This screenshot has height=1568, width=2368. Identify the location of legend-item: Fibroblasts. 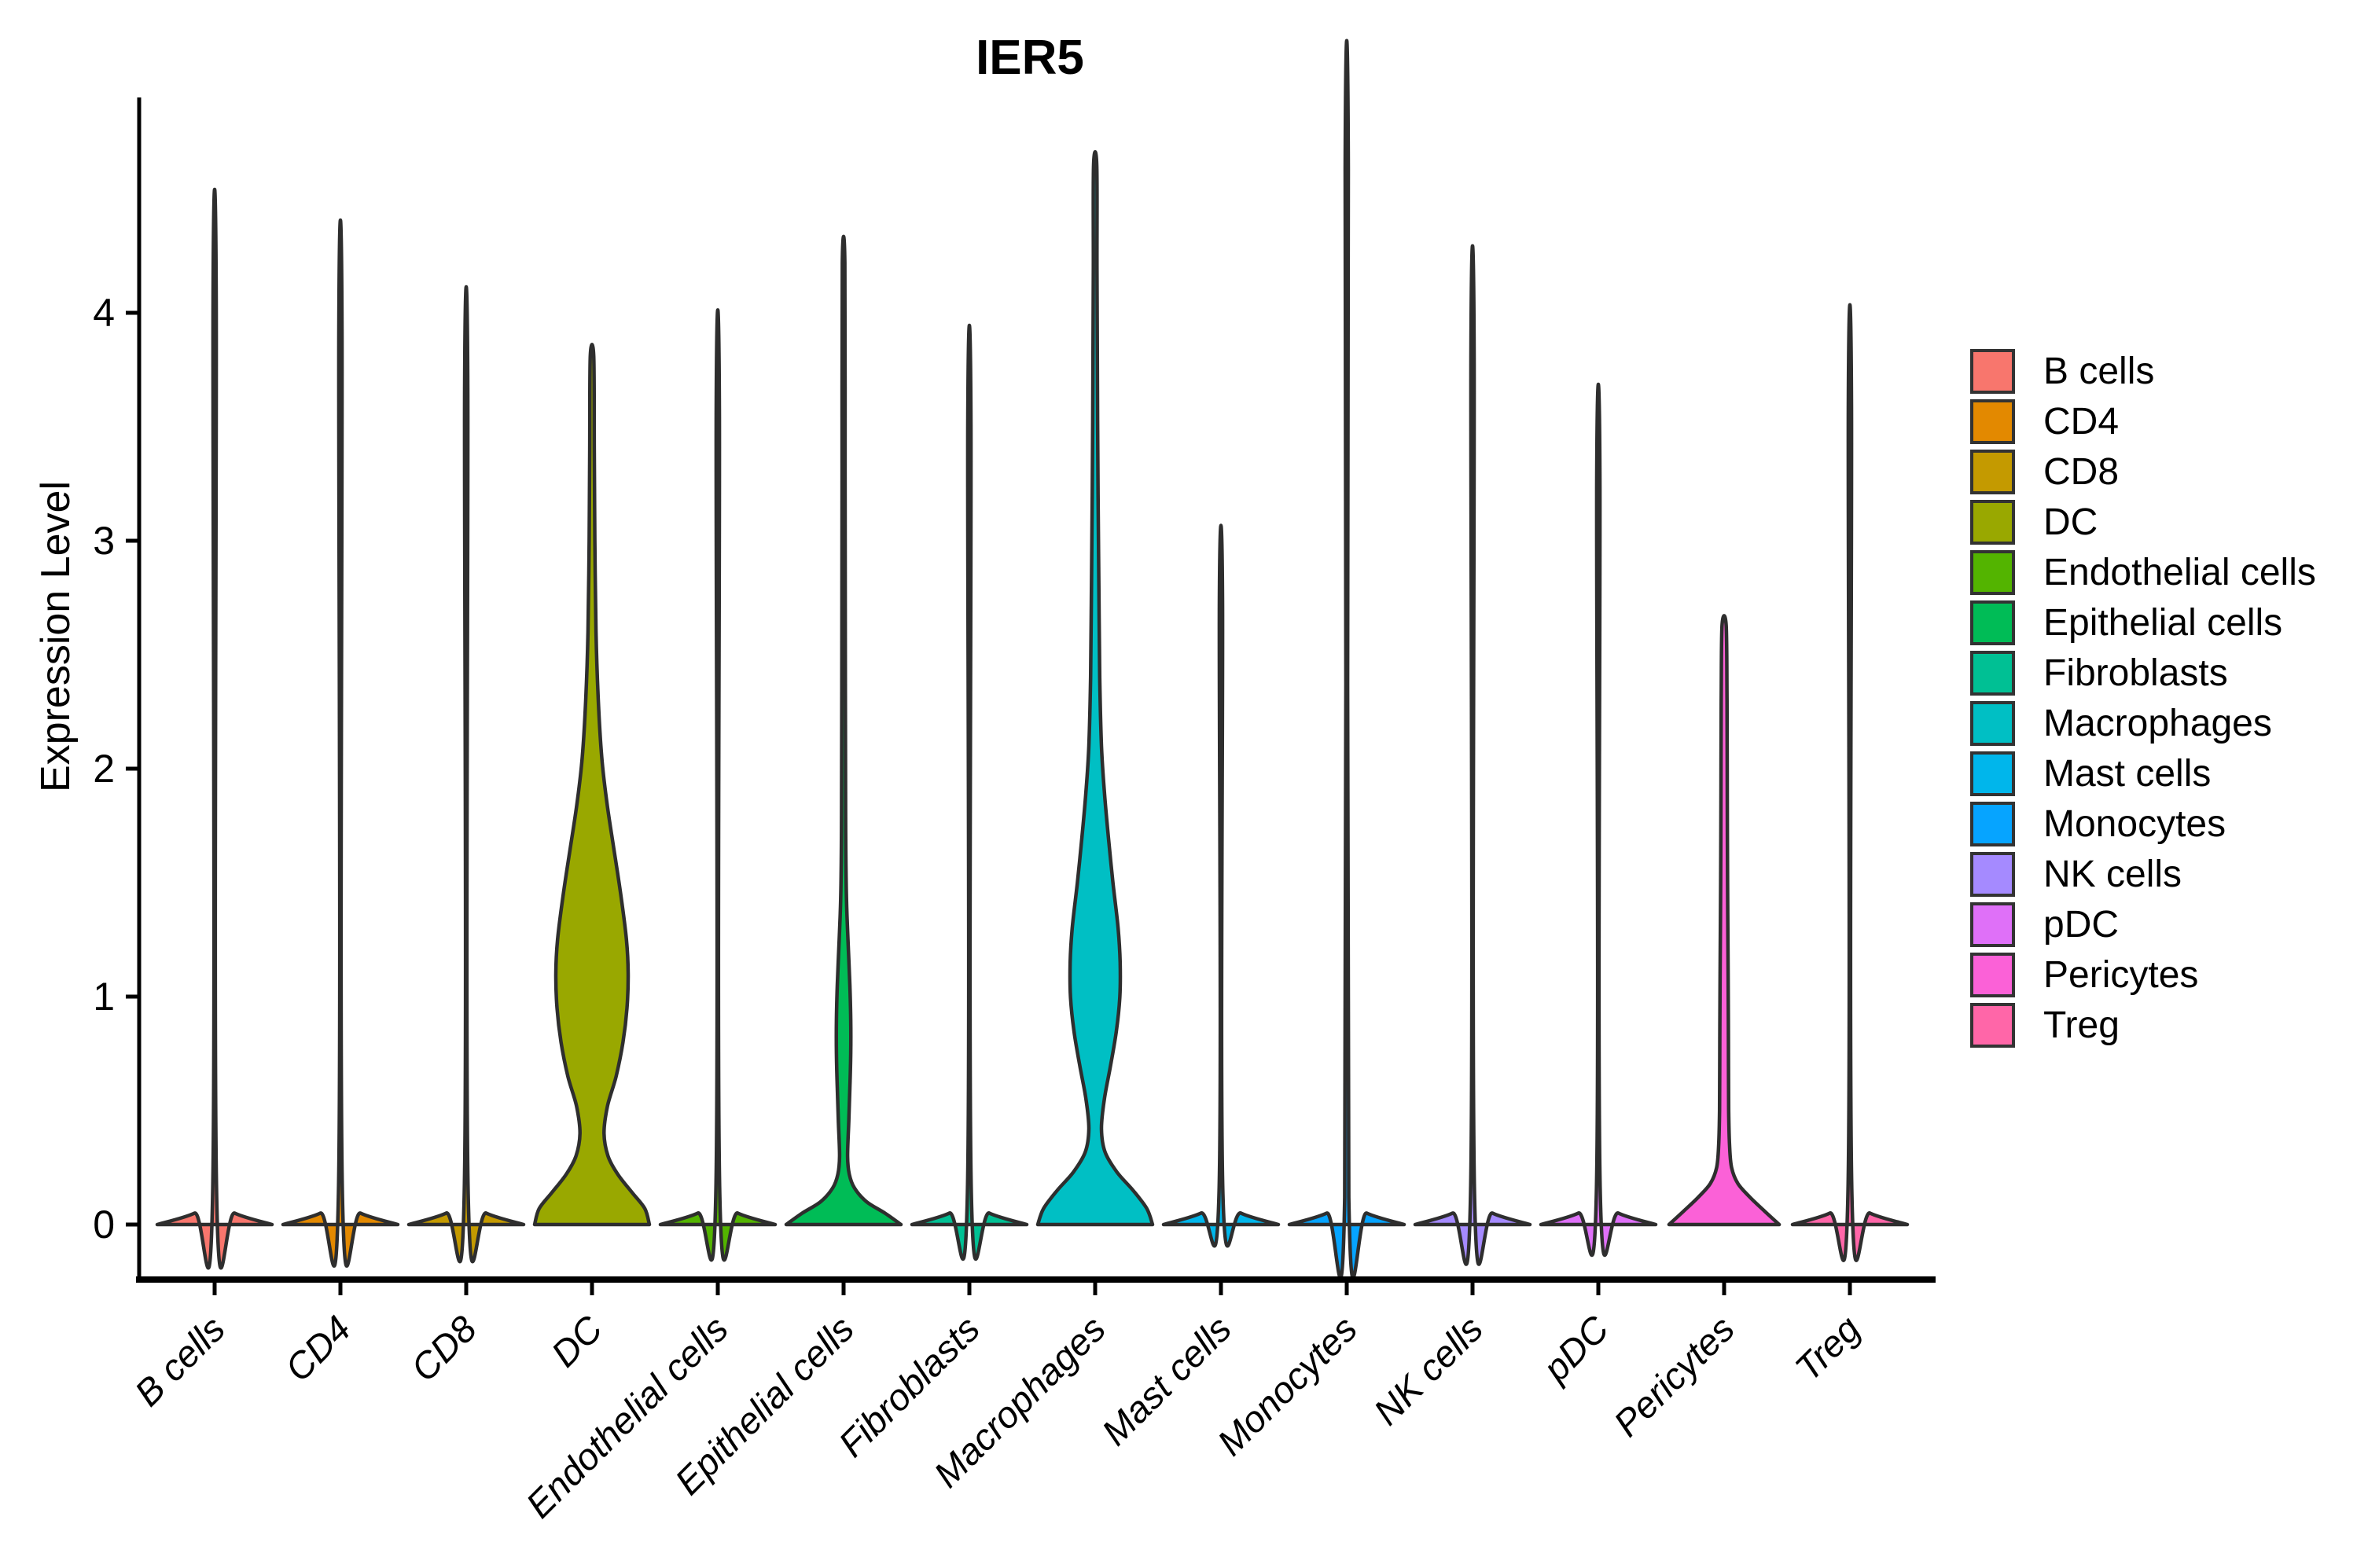
(2143, 673).